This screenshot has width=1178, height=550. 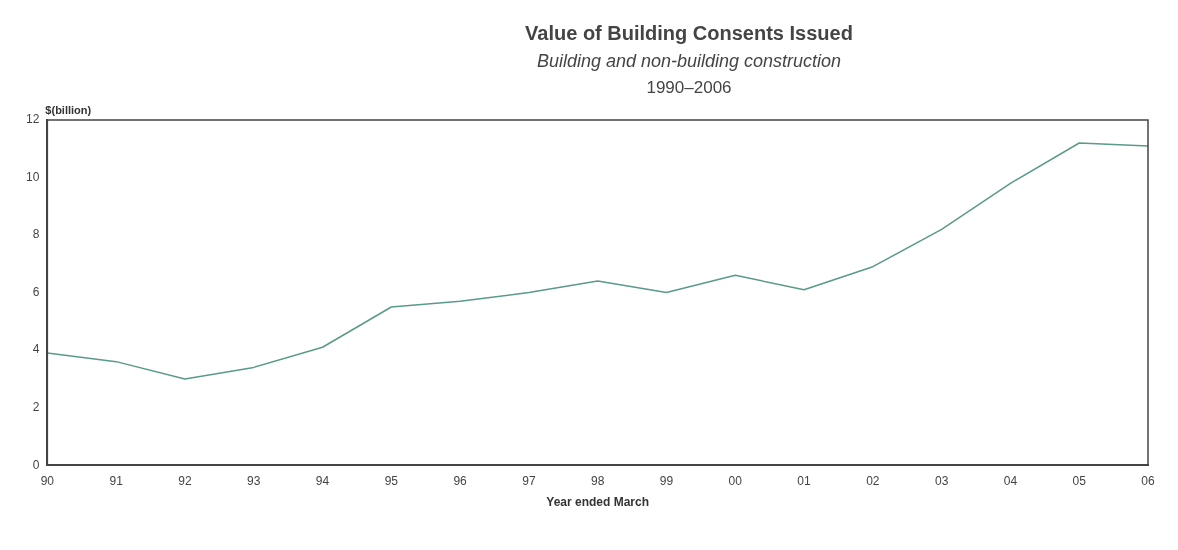 I want to click on y-tick-label: 10, so click(x=32, y=176).